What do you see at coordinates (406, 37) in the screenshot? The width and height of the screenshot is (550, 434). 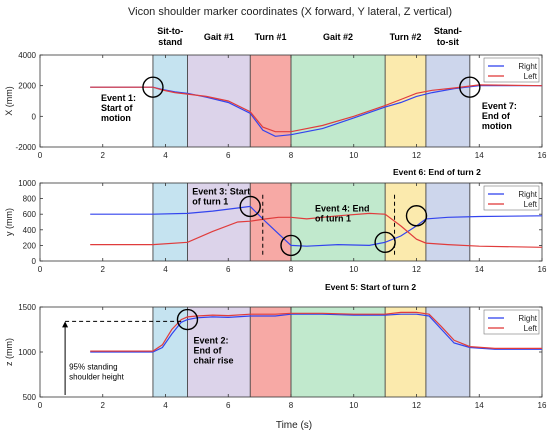 I see `phase-label-line: Turn #2` at bounding box center [406, 37].